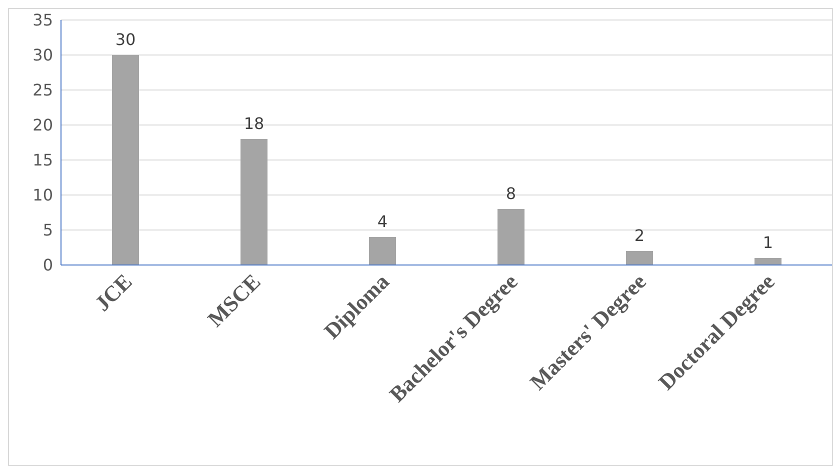 The width and height of the screenshot is (833, 466). What do you see at coordinates (42, 55) in the screenshot?
I see `y-tick-label: 30` at bounding box center [42, 55].